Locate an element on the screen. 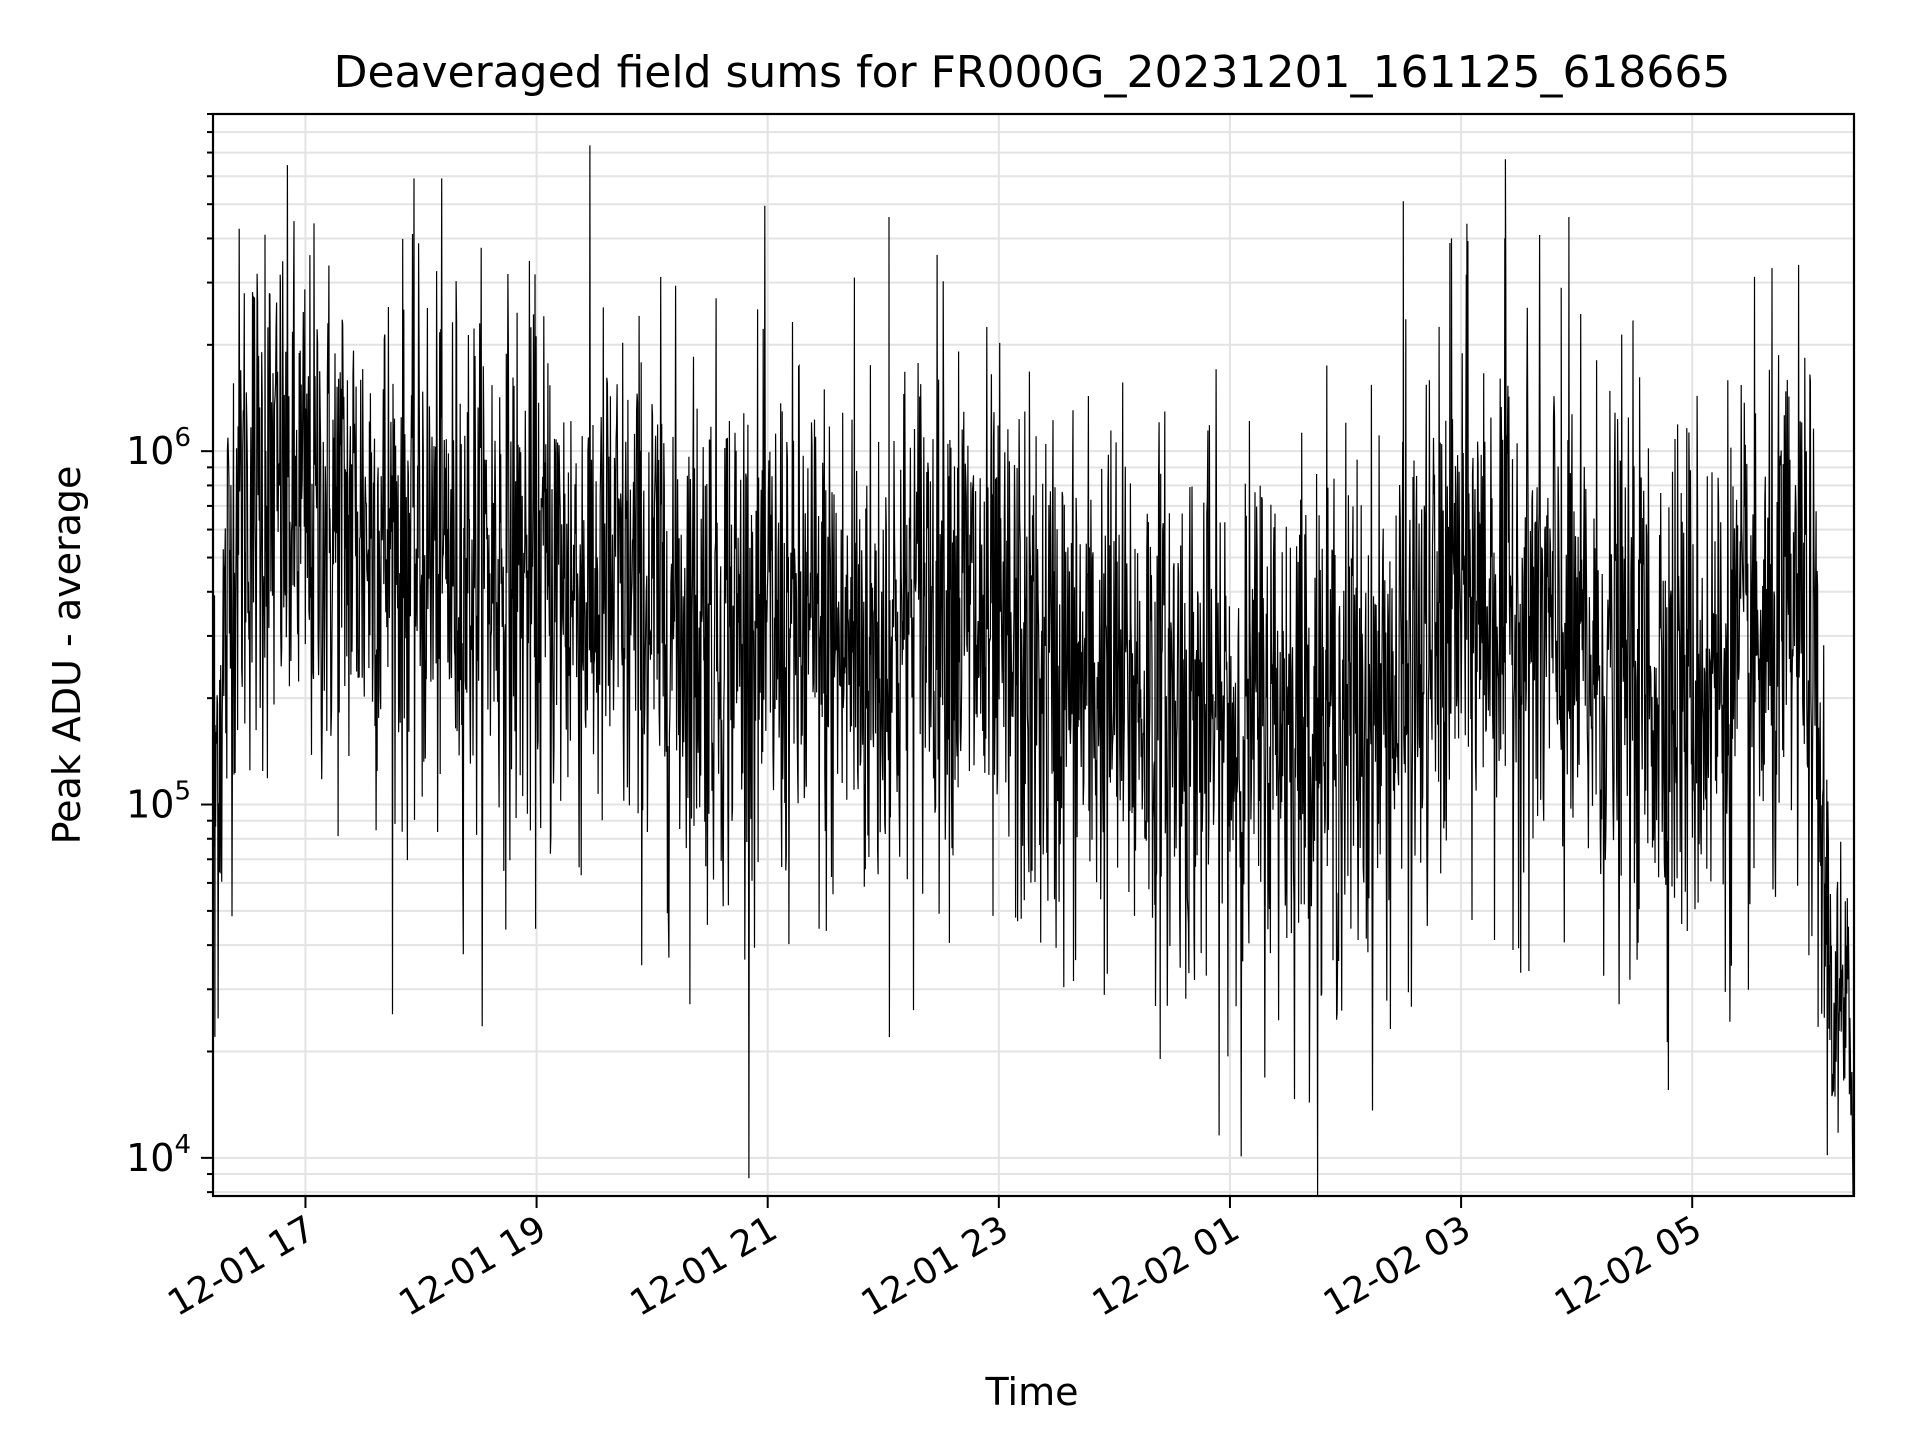  x-tick-label: 12-01 23 is located at coordinates (935, 1266).